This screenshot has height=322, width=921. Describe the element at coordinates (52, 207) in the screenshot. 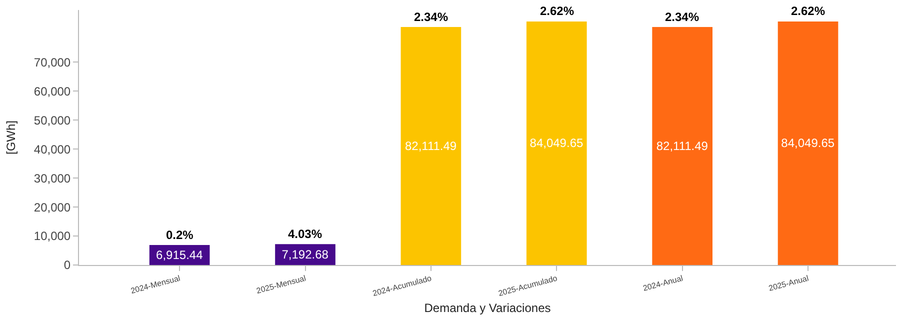

I see `y-tick-label: 20,000` at that location.